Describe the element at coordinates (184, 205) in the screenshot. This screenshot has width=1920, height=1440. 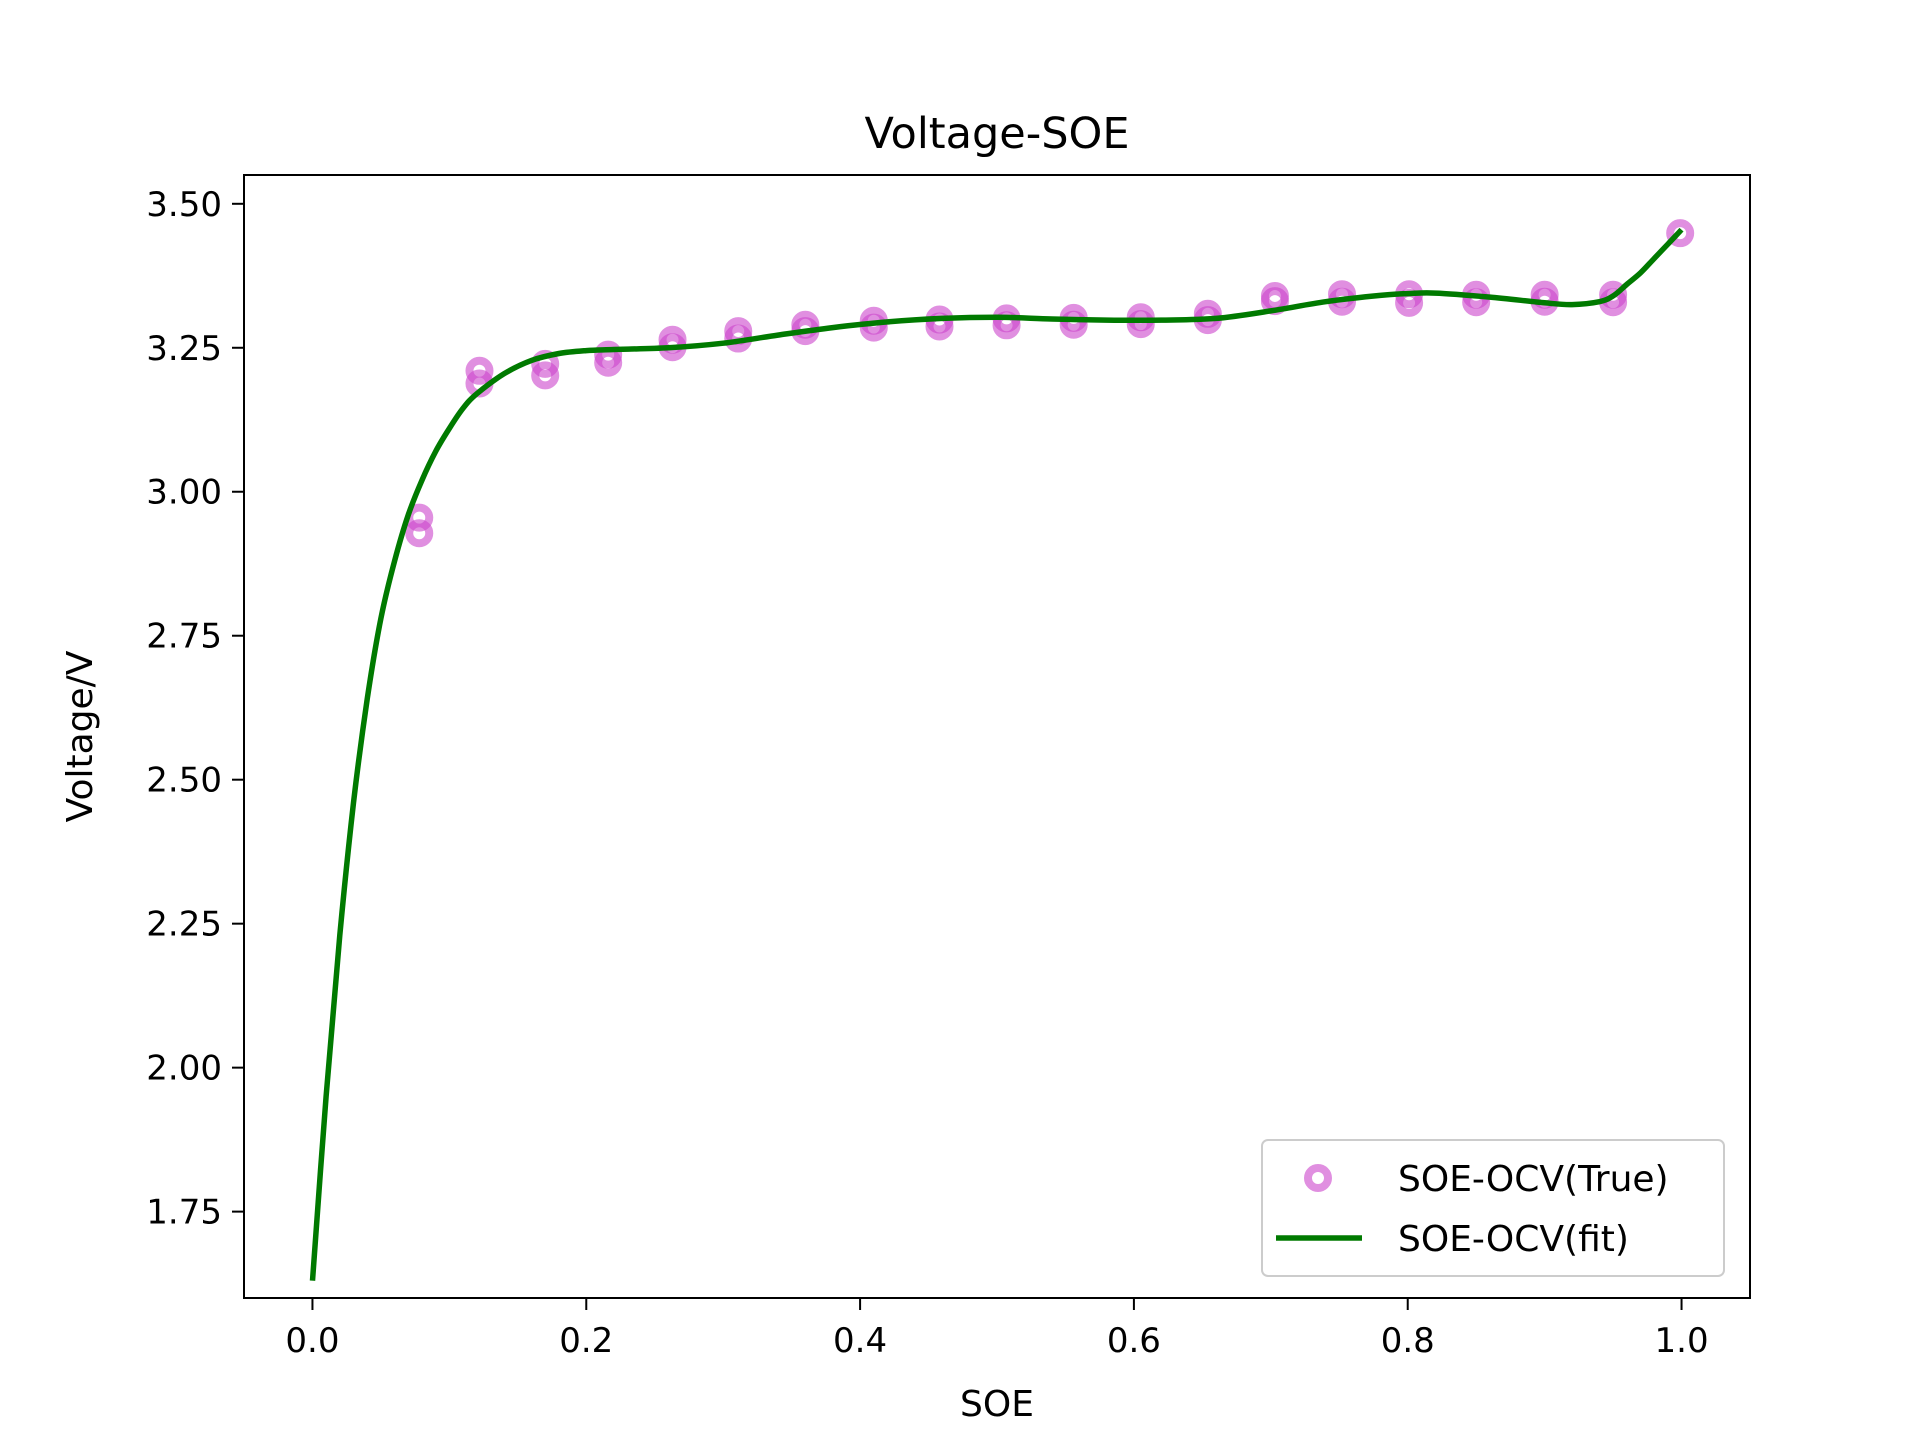
I see `y-tick-label: 3.50` at that location.